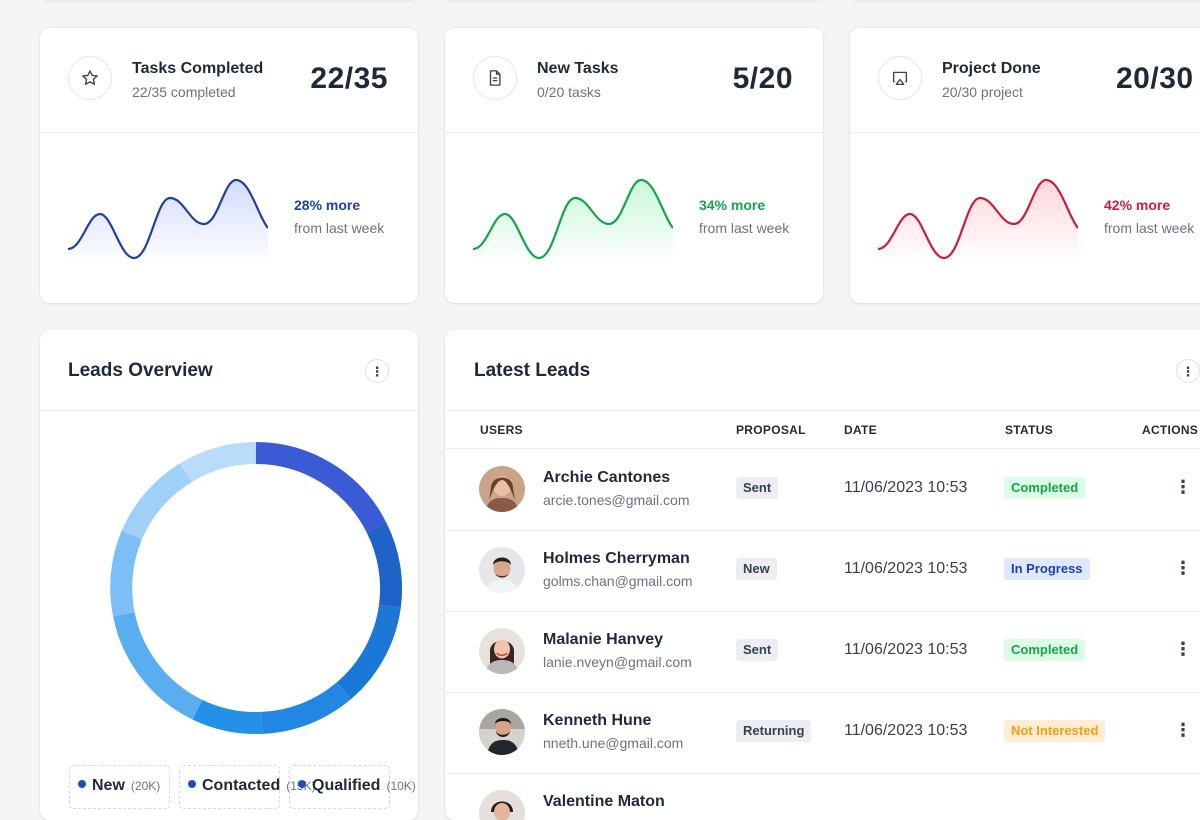 Image resolution: width=1200 pixels, height=820 pixels. I want to click on lead-name: Valentine Maton, so click(604, 801).